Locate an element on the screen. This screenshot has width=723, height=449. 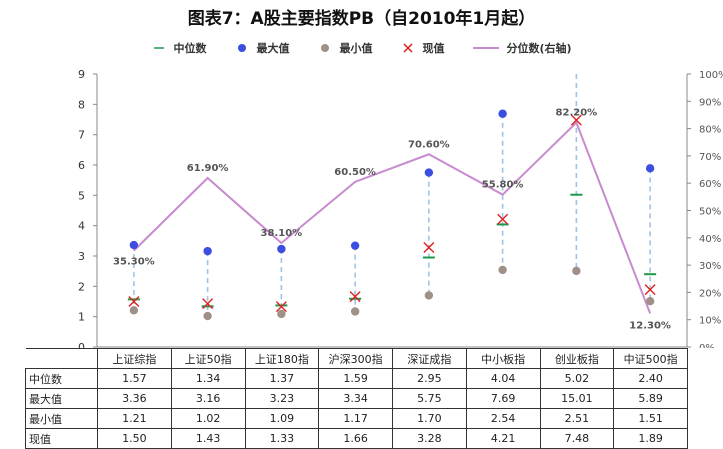
x-category-label: 沪深300指 is located at coordinates (355, 358).